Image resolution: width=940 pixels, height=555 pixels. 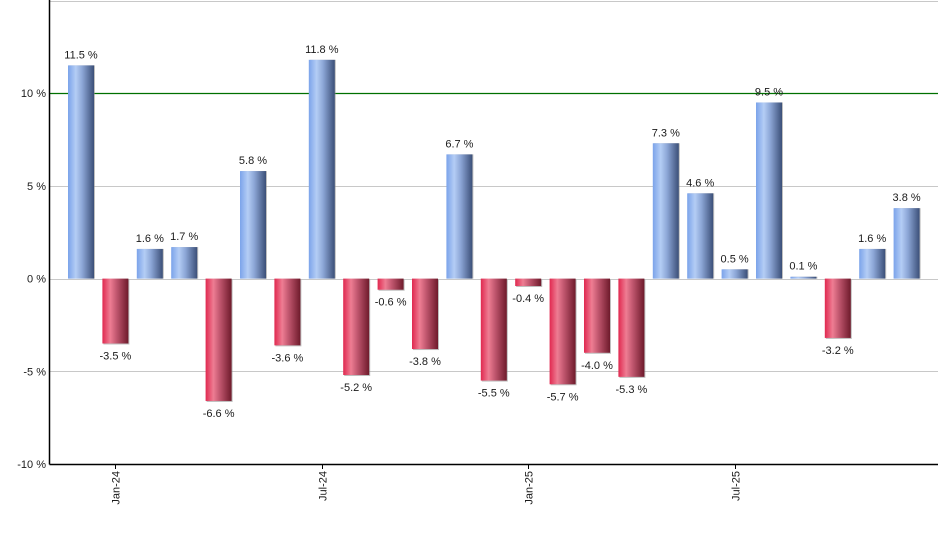 I want to click on bar-value-label: 0.5 %, so click(x=735, y=259).